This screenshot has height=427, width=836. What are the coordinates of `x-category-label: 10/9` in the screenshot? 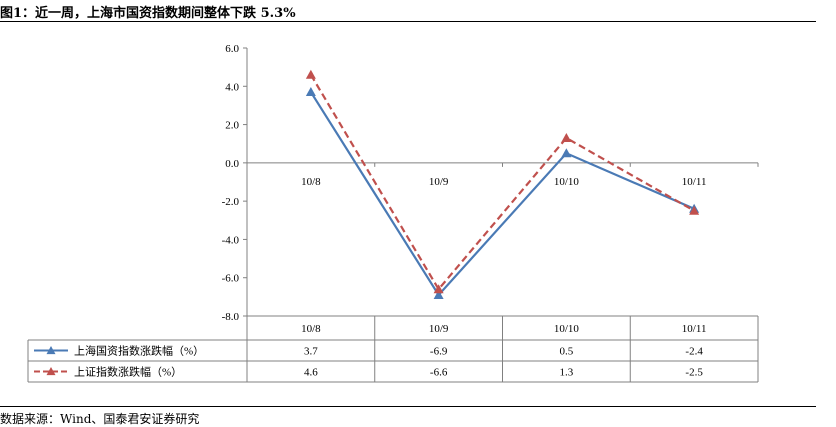 It's located at (439, 182).